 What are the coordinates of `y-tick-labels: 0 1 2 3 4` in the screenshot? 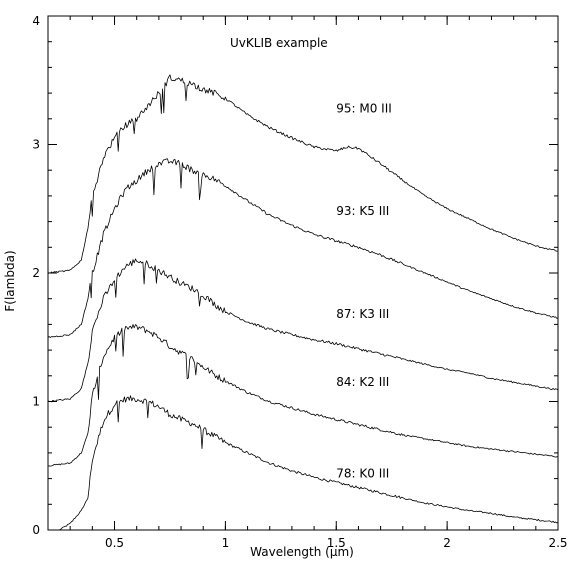 It's located at (36, 275).